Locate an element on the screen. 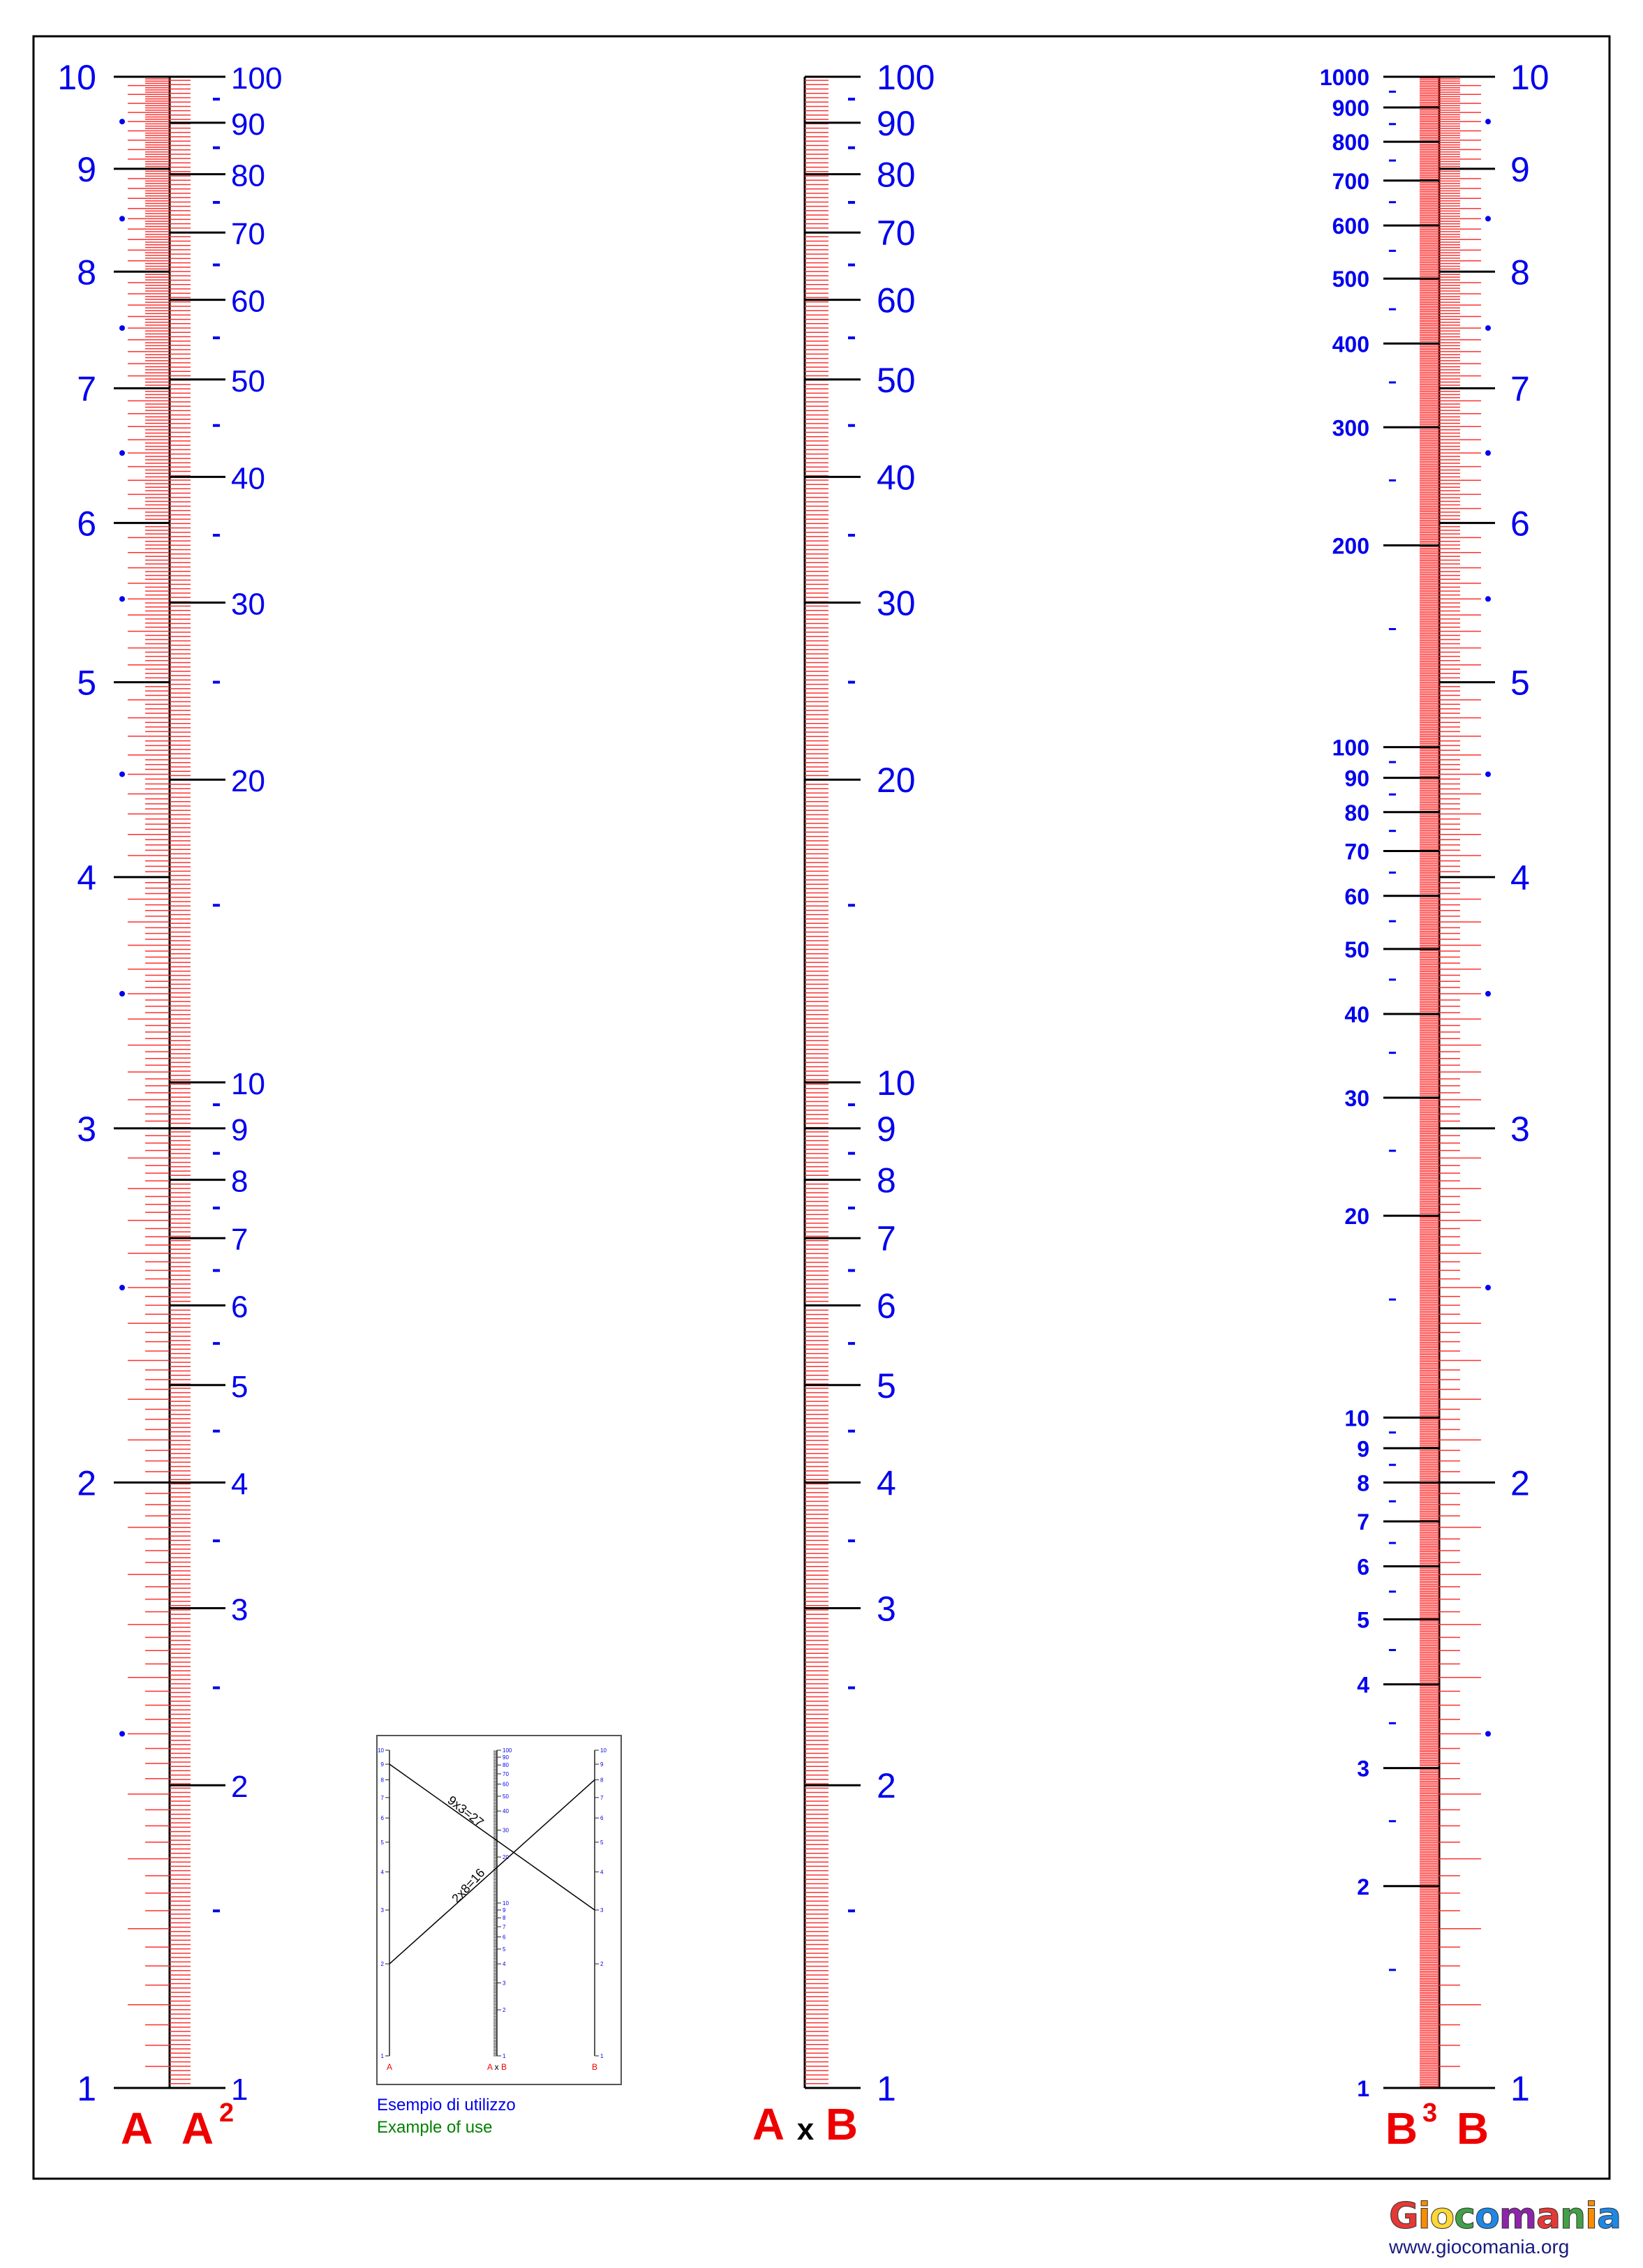 The height and width of the screenshot is (2268, 1643). tick-label-a2: 50 is located at coordinates (248, 381).